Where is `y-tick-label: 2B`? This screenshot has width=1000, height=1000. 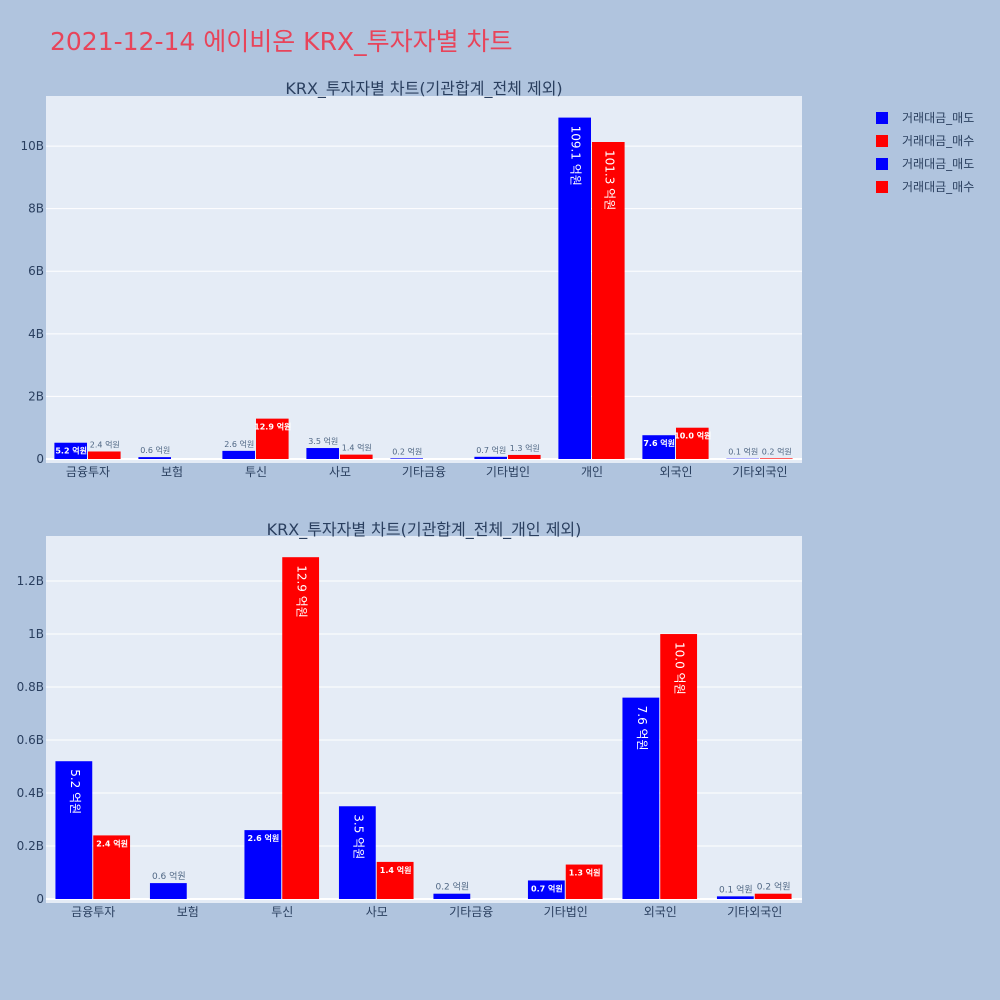
y-tick-label: 2B is located at coordinates (36, 396).